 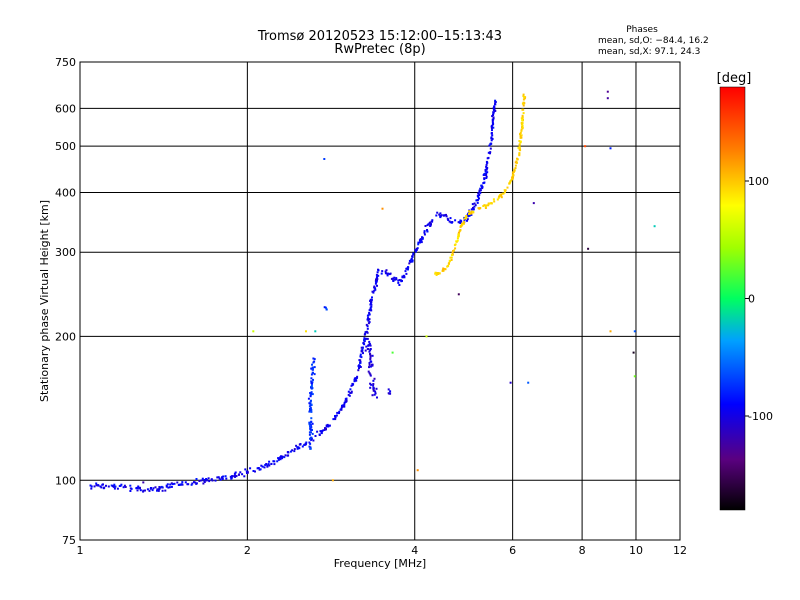 I want to click on colorbar-tick-label: -100, so click(x=760, y=416).